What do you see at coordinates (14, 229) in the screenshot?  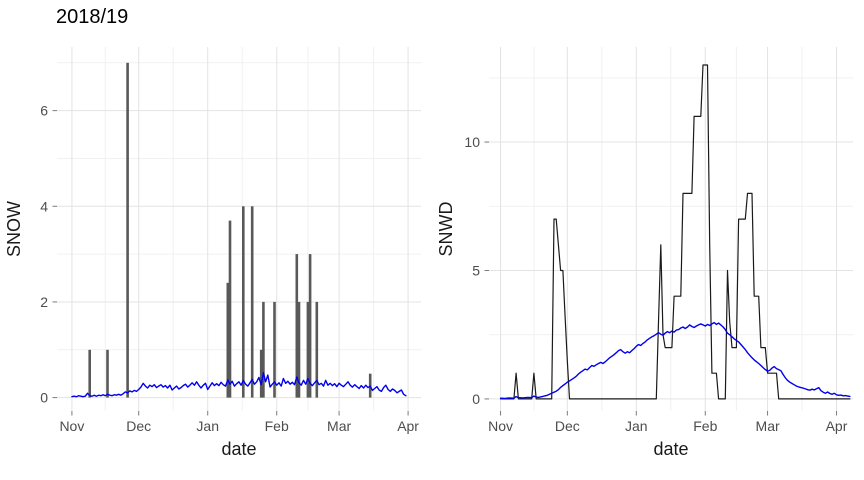 I see `y-axis-title: SNOW` at bounding box center [14, 229].